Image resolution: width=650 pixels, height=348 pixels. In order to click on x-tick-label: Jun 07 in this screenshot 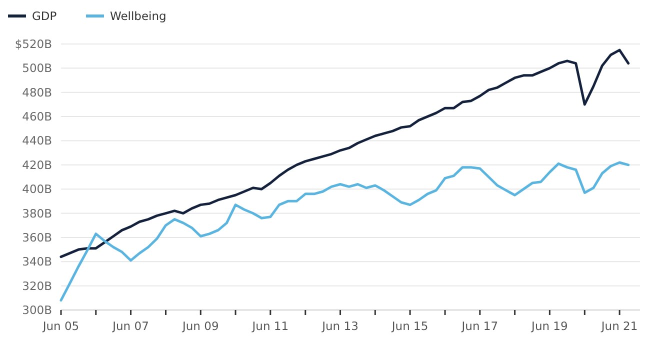, I will do `click(130, 326)`.